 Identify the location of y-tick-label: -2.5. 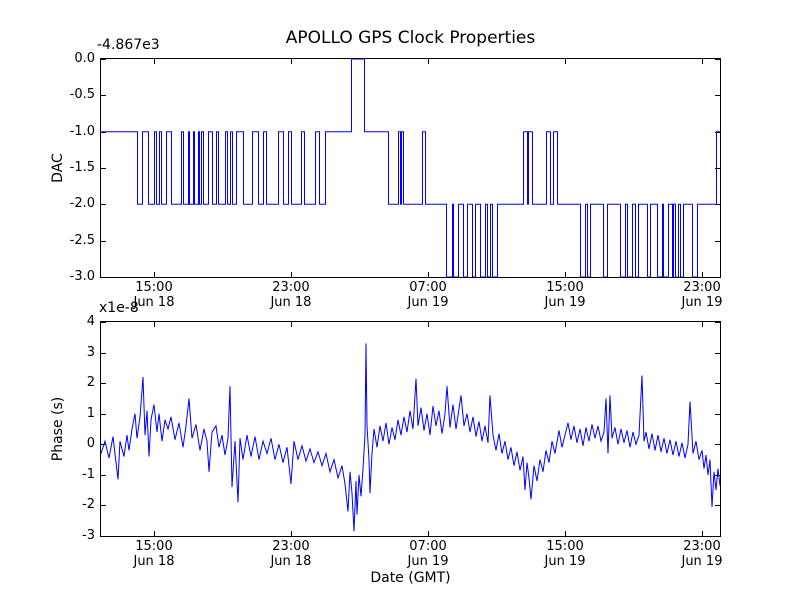
(82, 240).